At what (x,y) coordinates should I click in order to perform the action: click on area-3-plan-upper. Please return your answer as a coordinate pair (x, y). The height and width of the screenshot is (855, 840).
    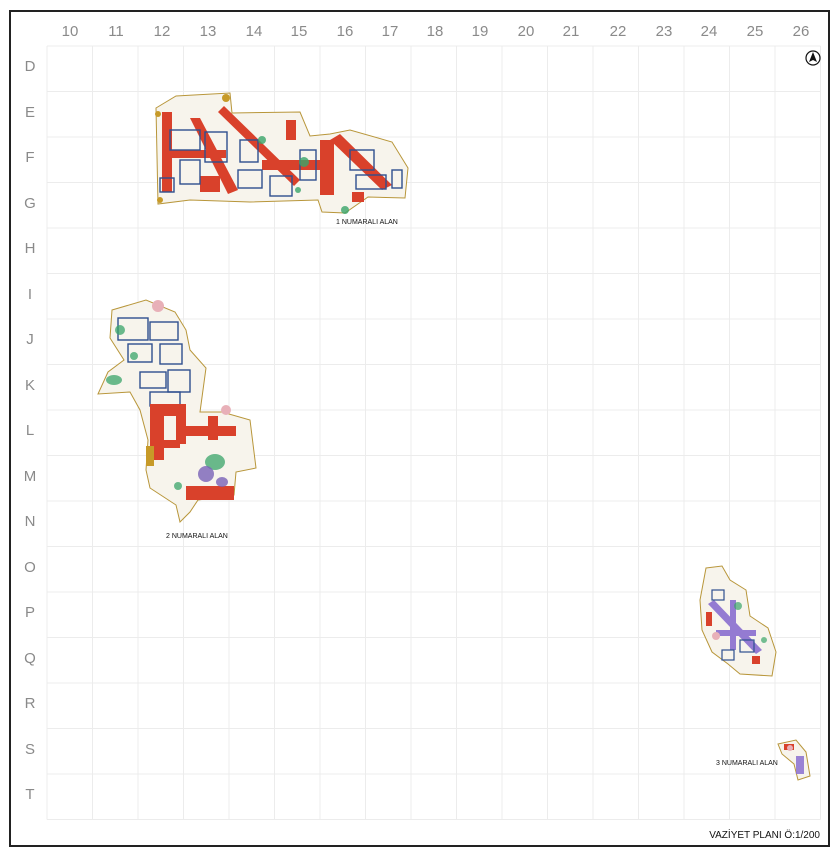
    Looking at the image, I should click on (738, 621).